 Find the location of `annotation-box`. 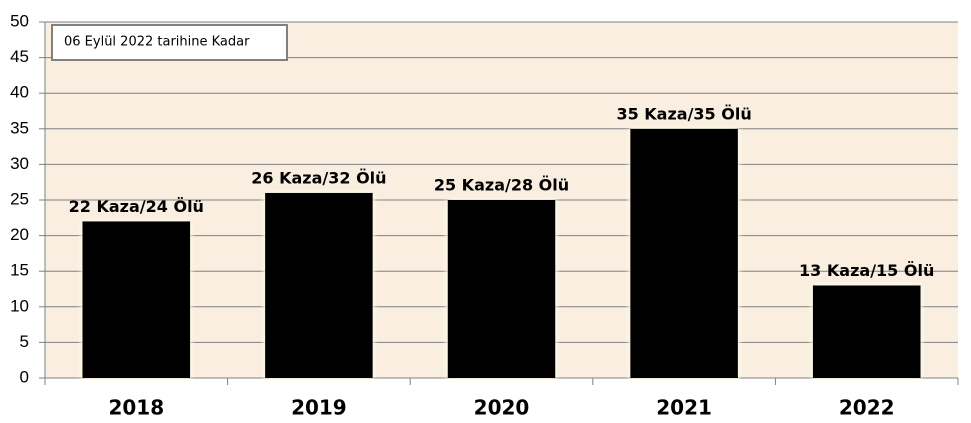

annotation-box is located at coordinates (169, 42).